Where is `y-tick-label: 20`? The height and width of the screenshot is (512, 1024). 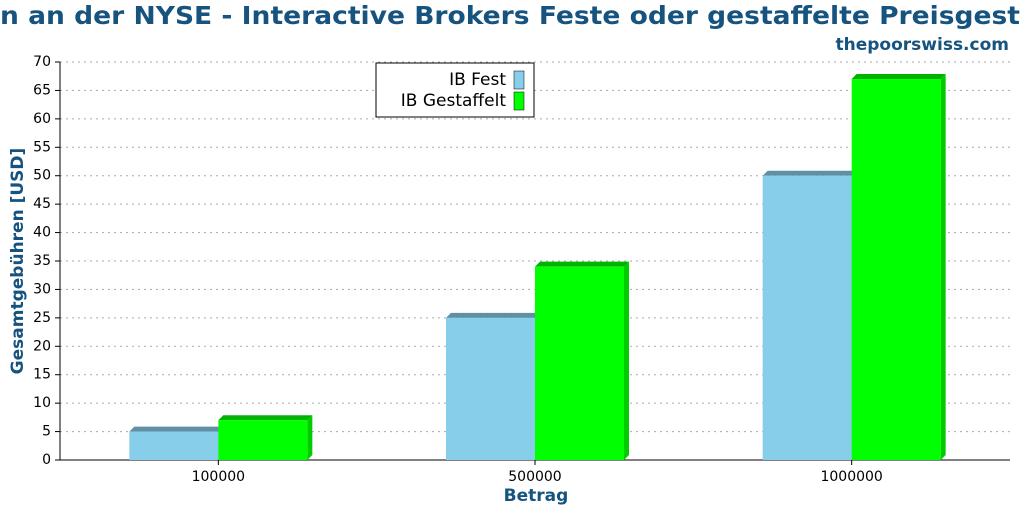 y-tick-label: 20 is located at coordinates (42, 346).